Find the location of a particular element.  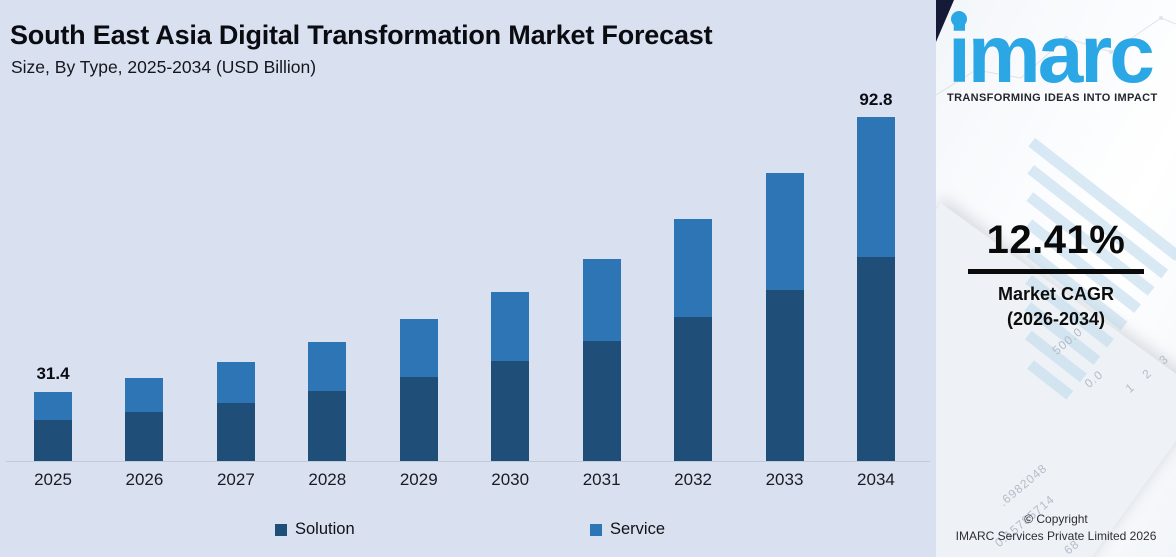

bar-2026 is located at coordinates (144, 419).